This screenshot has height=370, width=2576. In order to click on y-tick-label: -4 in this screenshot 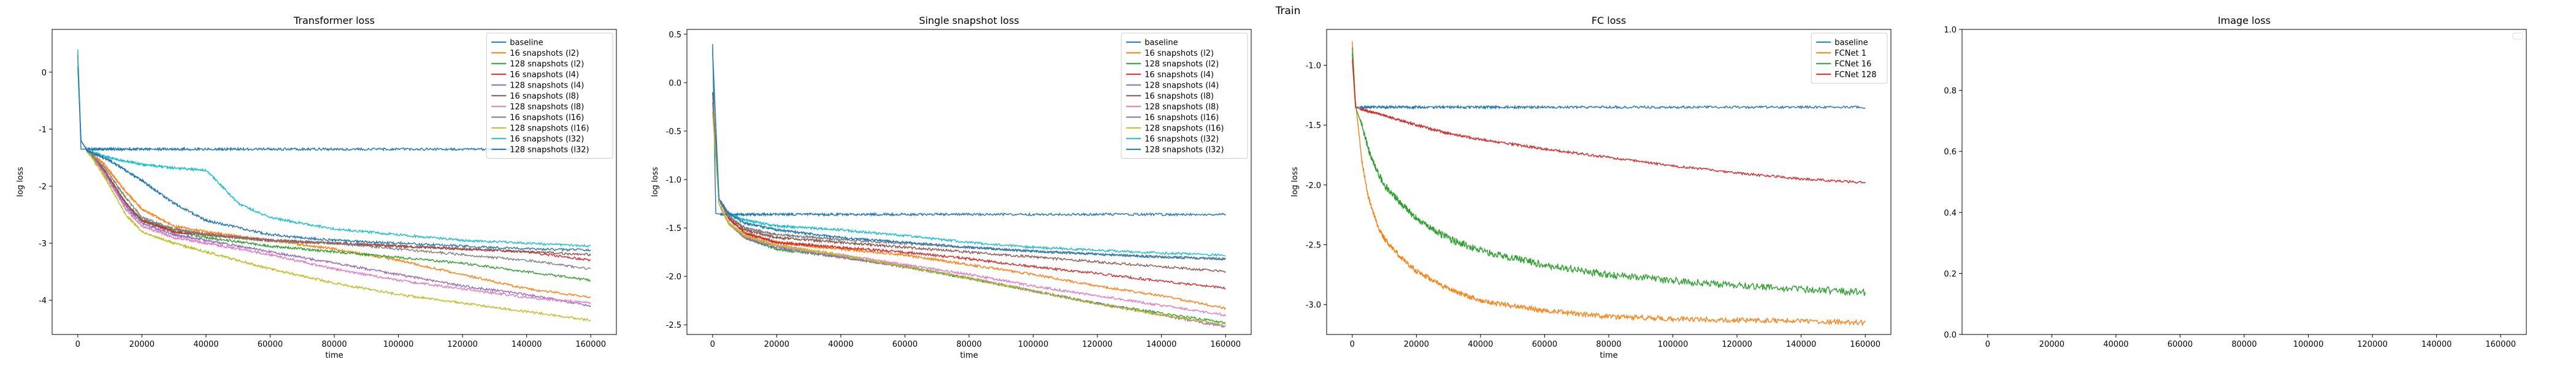, I will do `click(43, 301)`.